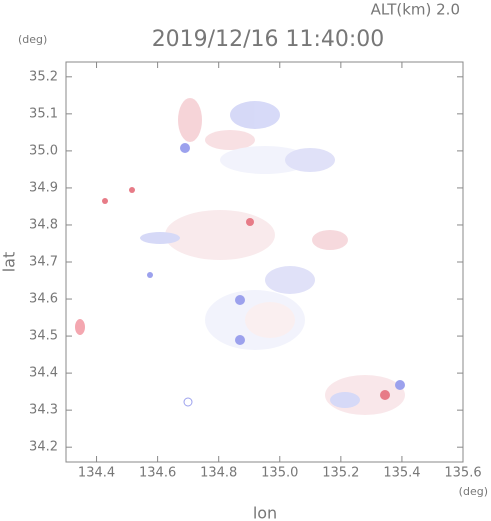 Image resolution: width=491 pixels, height=521 pixels. Describe the element at coordinates (43, 76) in the screenshot. I see `y-tick-label: 35.2` at that location.